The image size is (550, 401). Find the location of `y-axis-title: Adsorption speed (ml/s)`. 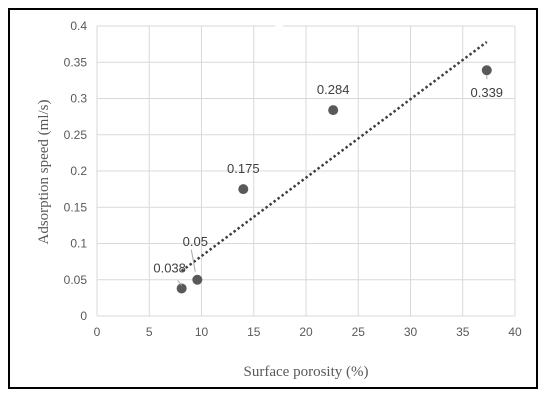

y-axis-title: Adsorption speed (ml/s) is located at coordinates (44, 172).